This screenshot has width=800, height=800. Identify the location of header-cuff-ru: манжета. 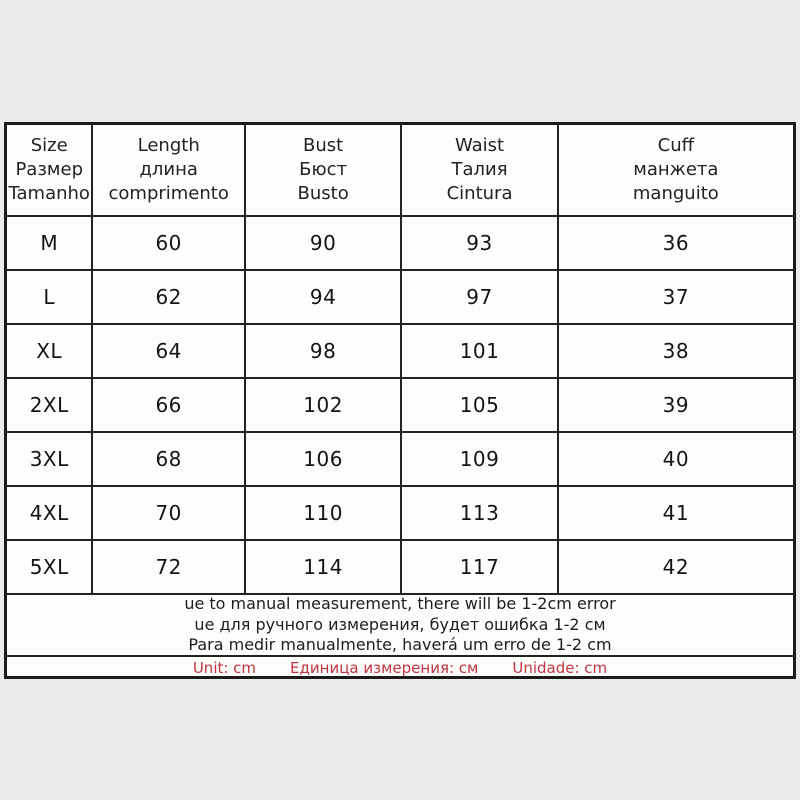
(676, 169).